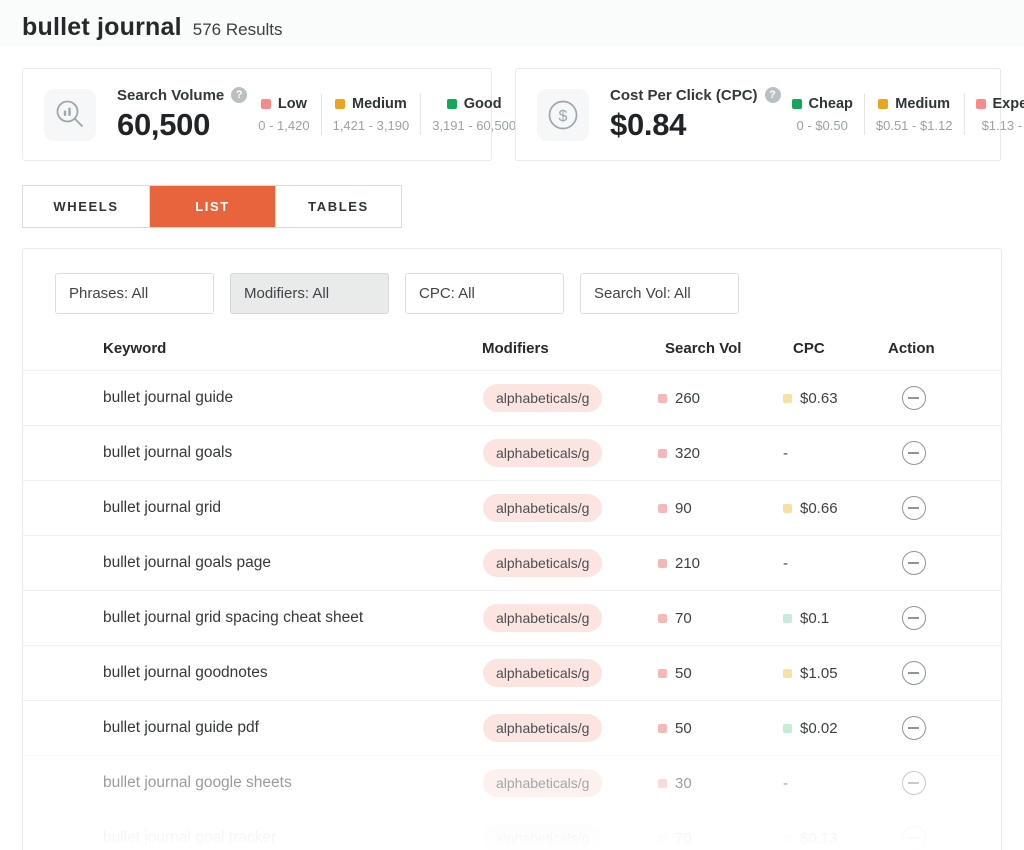  Describe the element at coordinates (688, 453) in the screenshot. I see `search-vol-value: 320` at that location.